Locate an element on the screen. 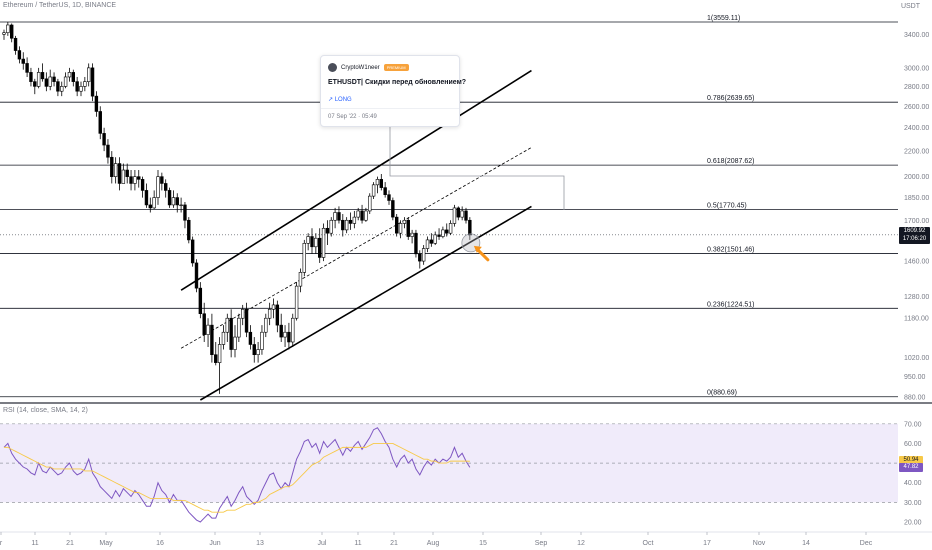  bar-countdown: 17:06:20 is located at coordinates (914, 238).